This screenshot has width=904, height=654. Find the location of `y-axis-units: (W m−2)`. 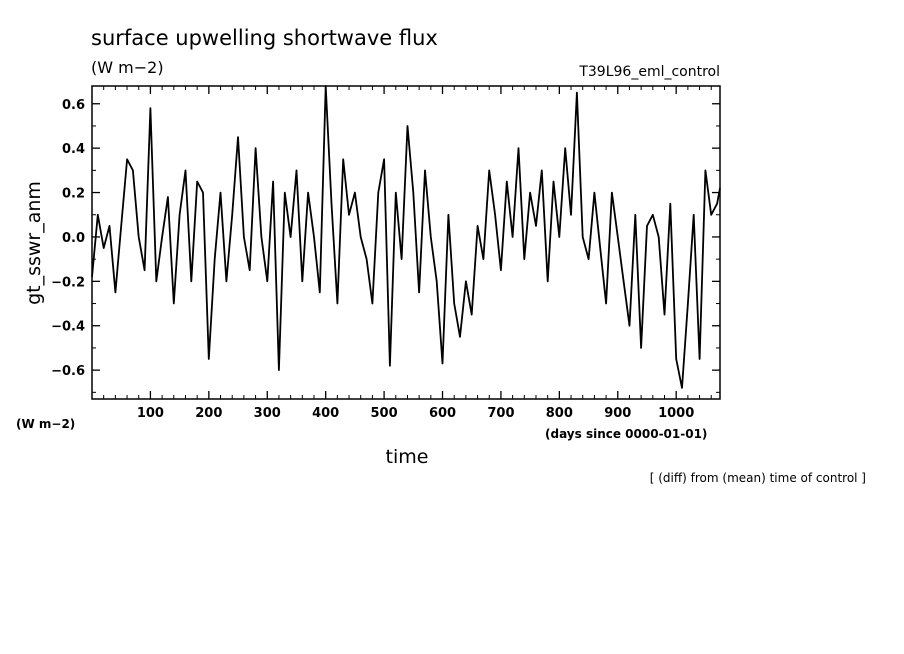

y-axis-units: (W m−2) is located at coordinates (45, 424).